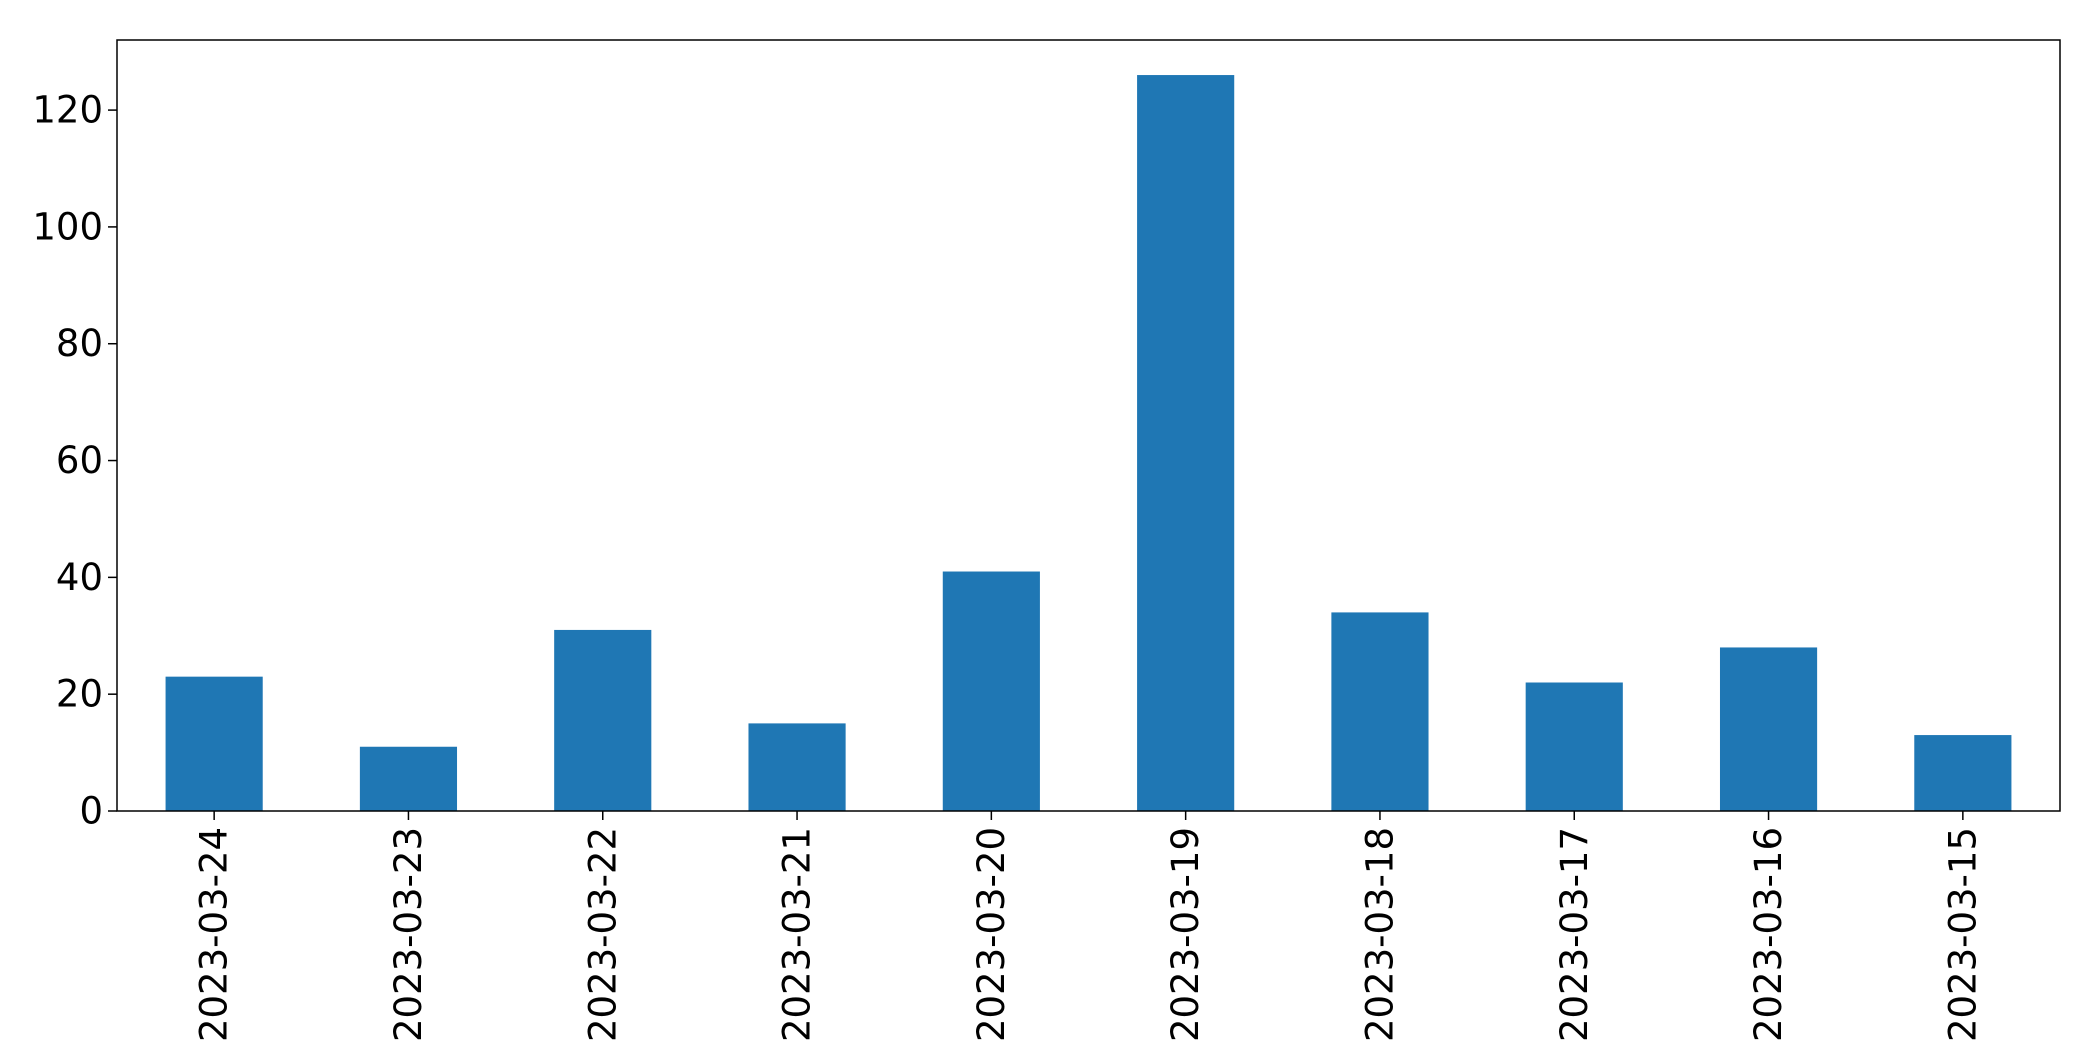  I want to click on y-tick-label: 20, so click(79, 694).